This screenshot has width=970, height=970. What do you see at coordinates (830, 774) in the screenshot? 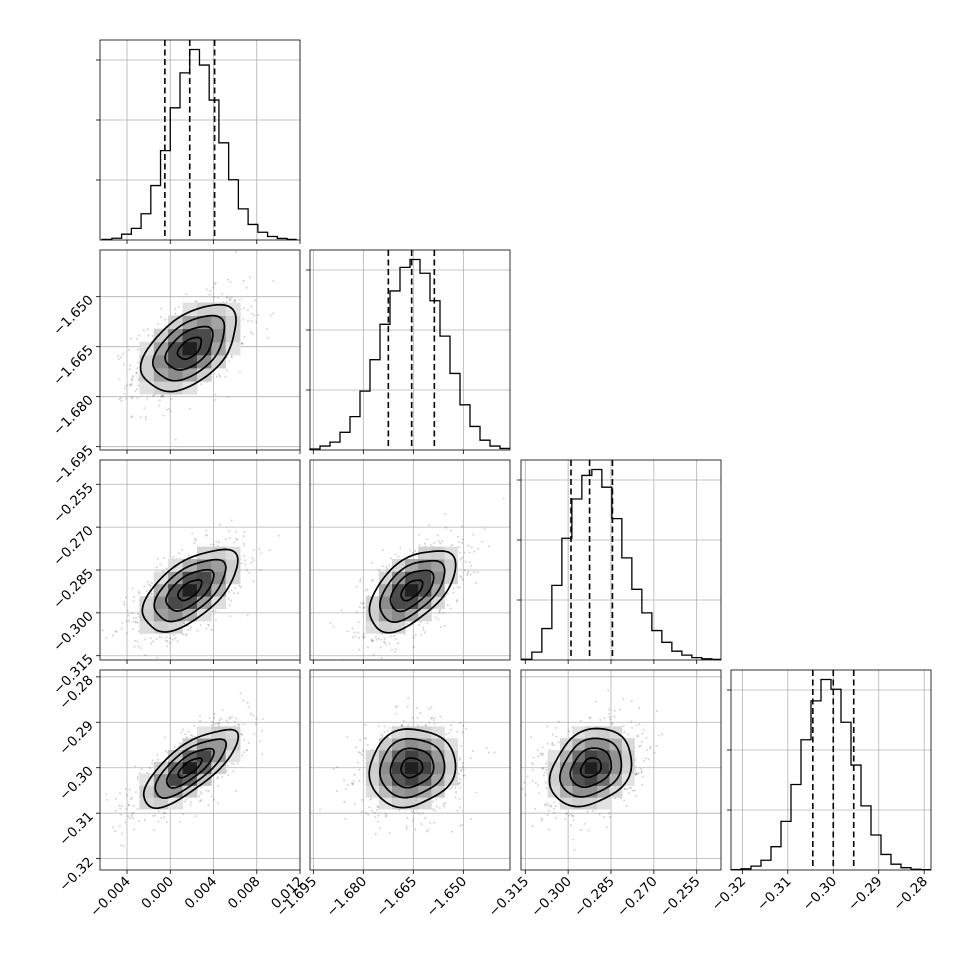
I see `histogram-step` at bounding box center [830, 774].